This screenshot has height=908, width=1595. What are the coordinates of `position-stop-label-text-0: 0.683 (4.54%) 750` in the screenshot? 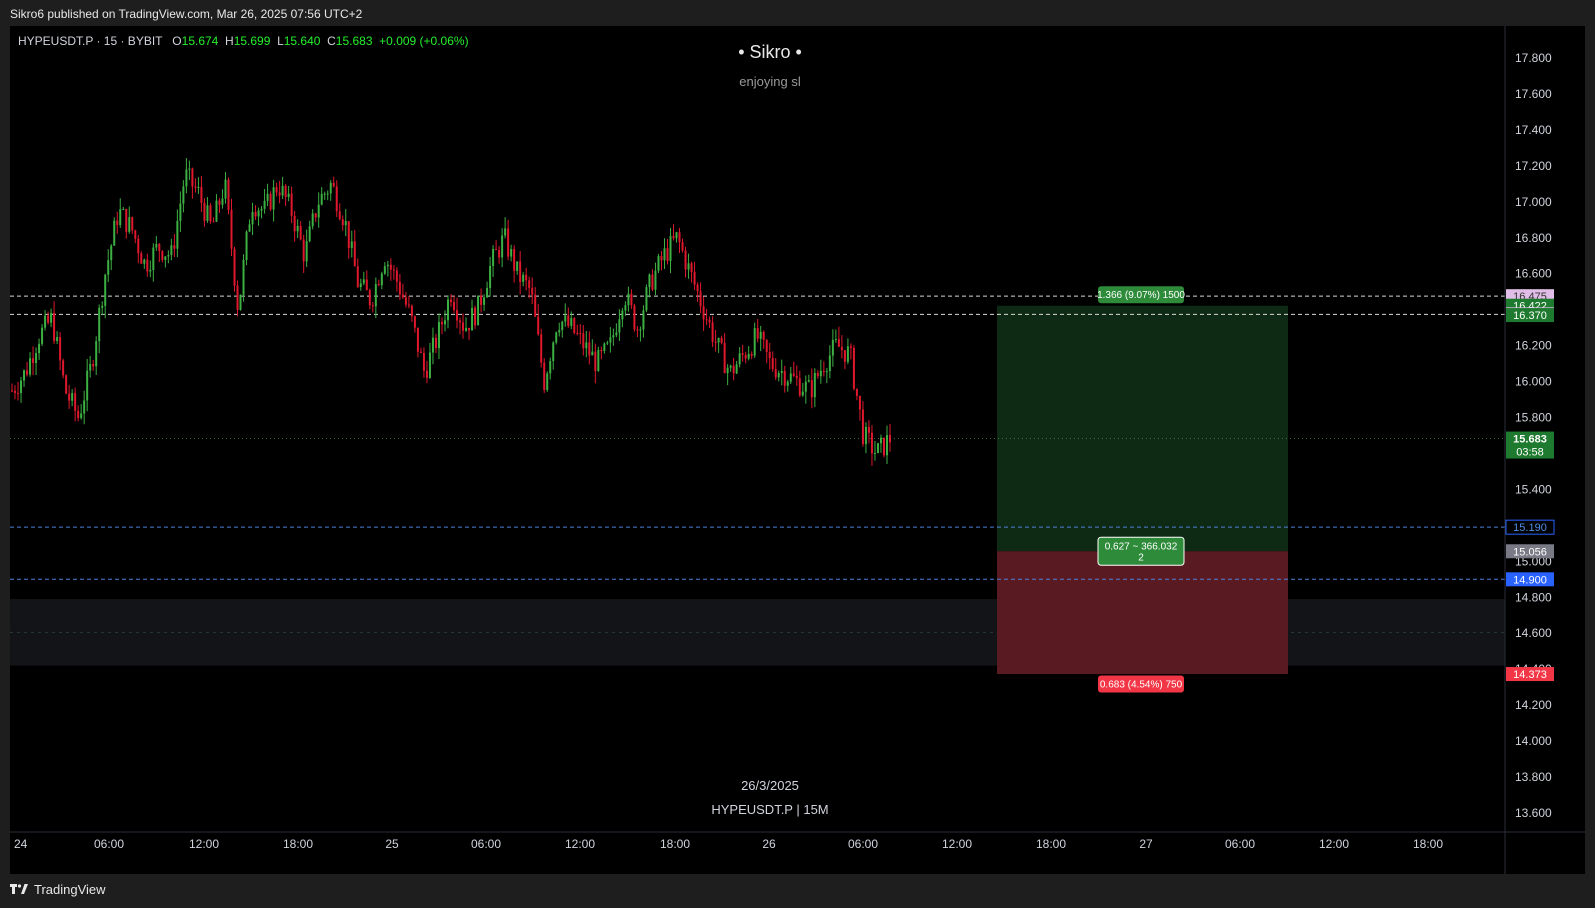 It's located at (1141, 685).